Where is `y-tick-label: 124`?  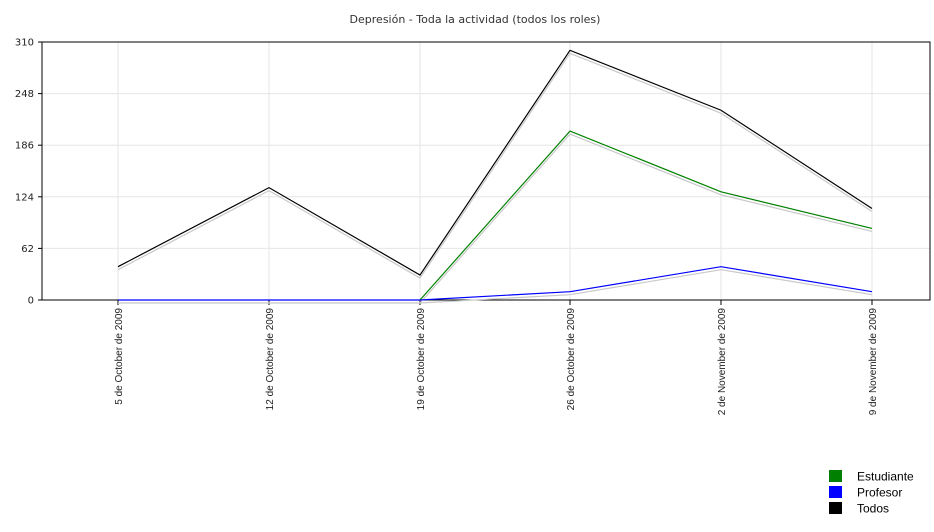 y-tick-label: 124 is located at coordinates (24, 197).